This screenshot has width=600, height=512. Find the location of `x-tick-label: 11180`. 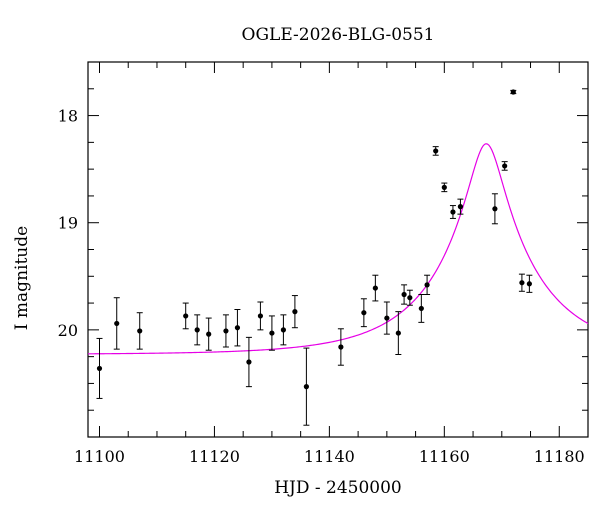

x-tick-label: 11180 is located at coordinates (559, 456).